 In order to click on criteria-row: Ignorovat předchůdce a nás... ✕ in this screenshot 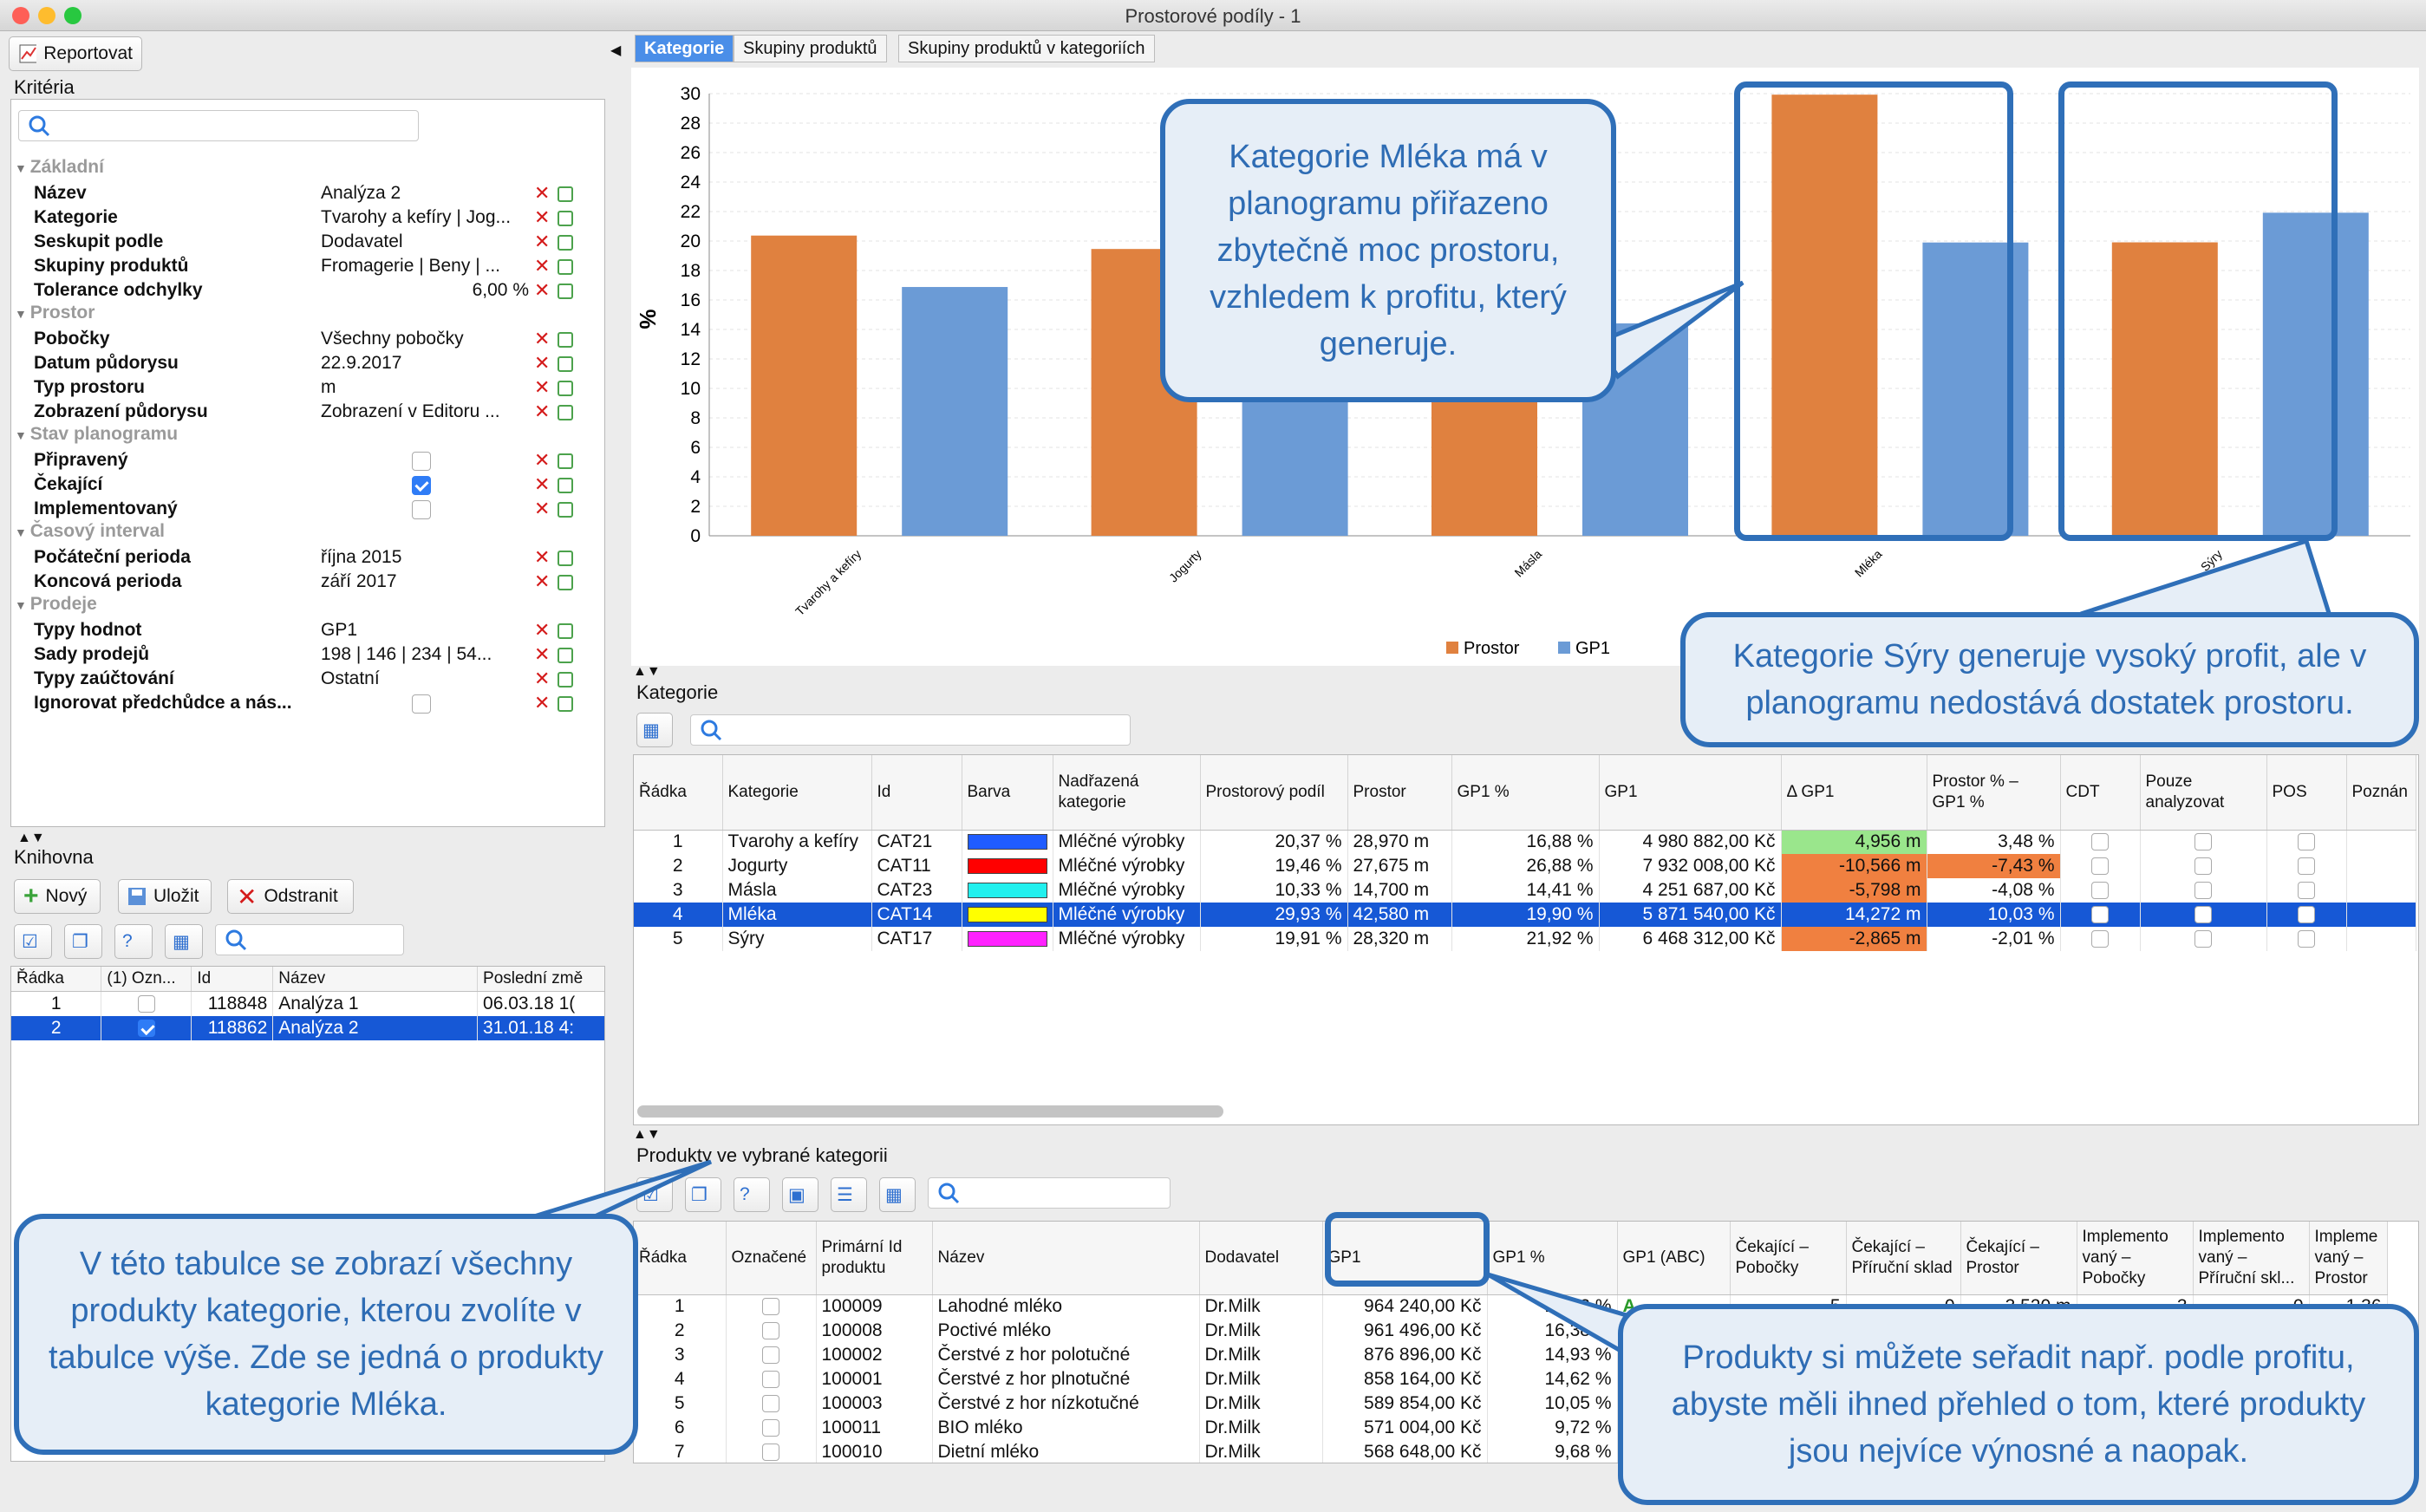, I will do `click(299, 705)`.